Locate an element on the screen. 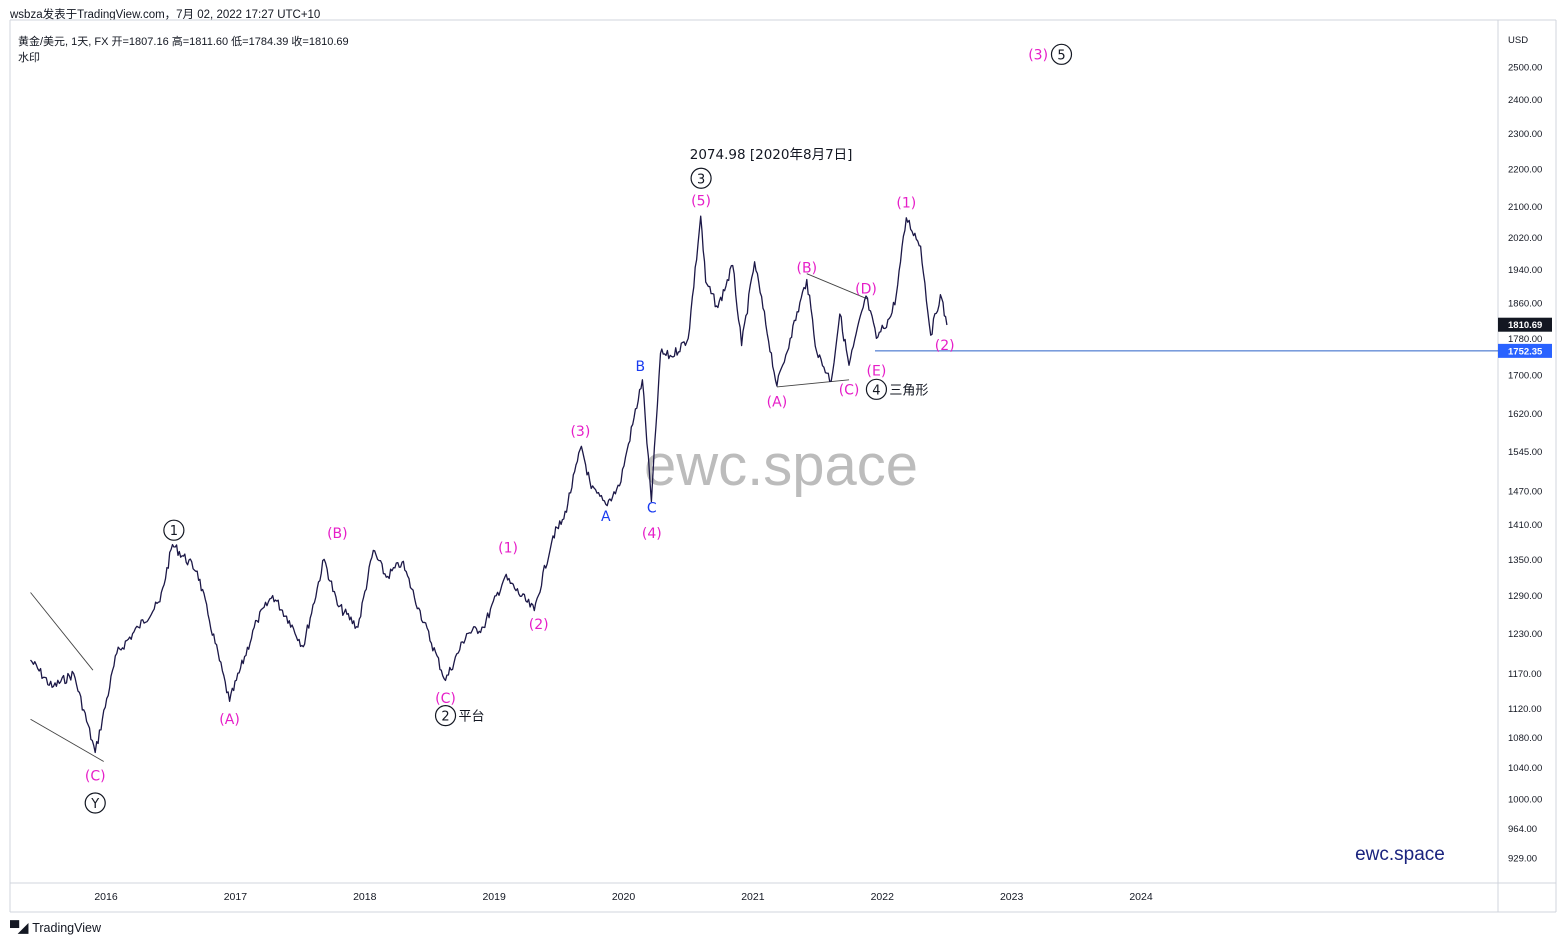 This screenshot has width=1566, height=947. y-tick-label: 2500.00 is located at coordinates (1525, 68).